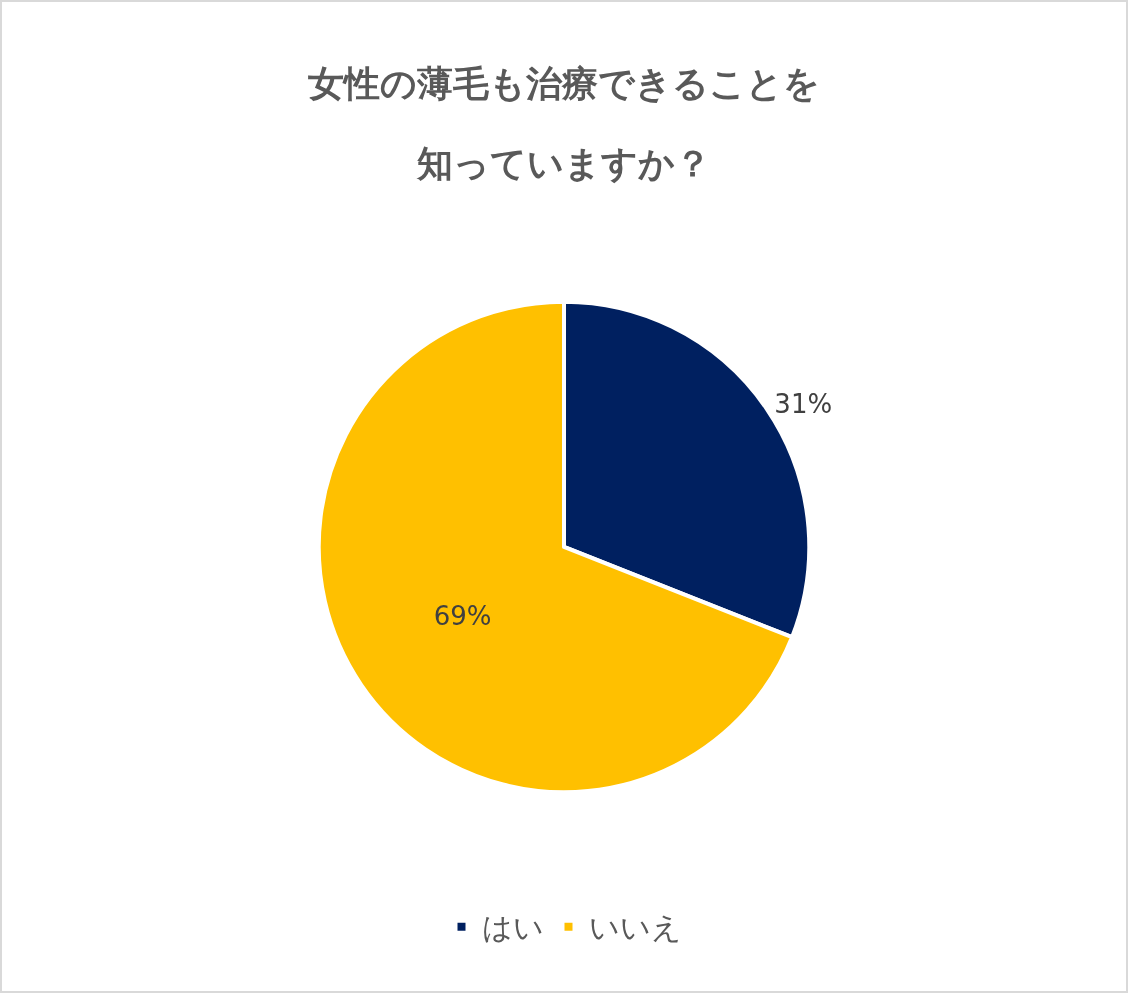  I want to click on legend-label: いいえ, so click(635, 928).